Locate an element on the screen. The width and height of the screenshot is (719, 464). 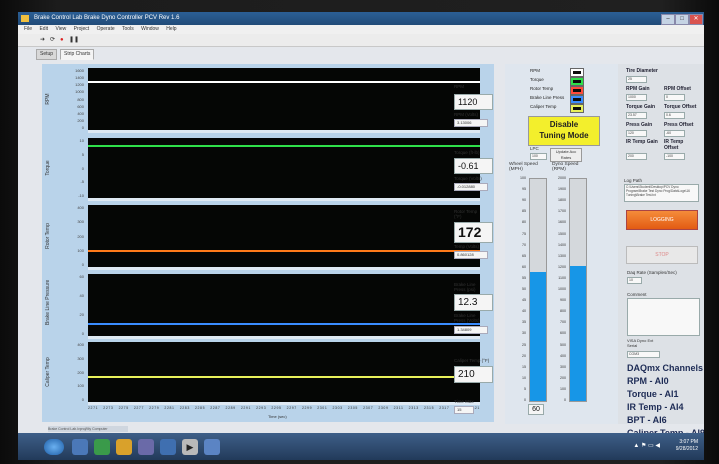
x-tick-label: 2287 is located at coordinates (215, 408).